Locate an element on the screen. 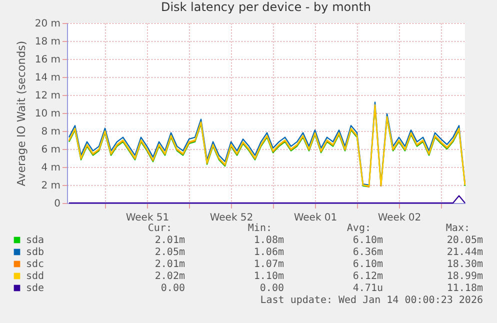 Image resolution: width=497 pixels, height=323 pixels. text: Cur: is located at coordinates (160, 228).